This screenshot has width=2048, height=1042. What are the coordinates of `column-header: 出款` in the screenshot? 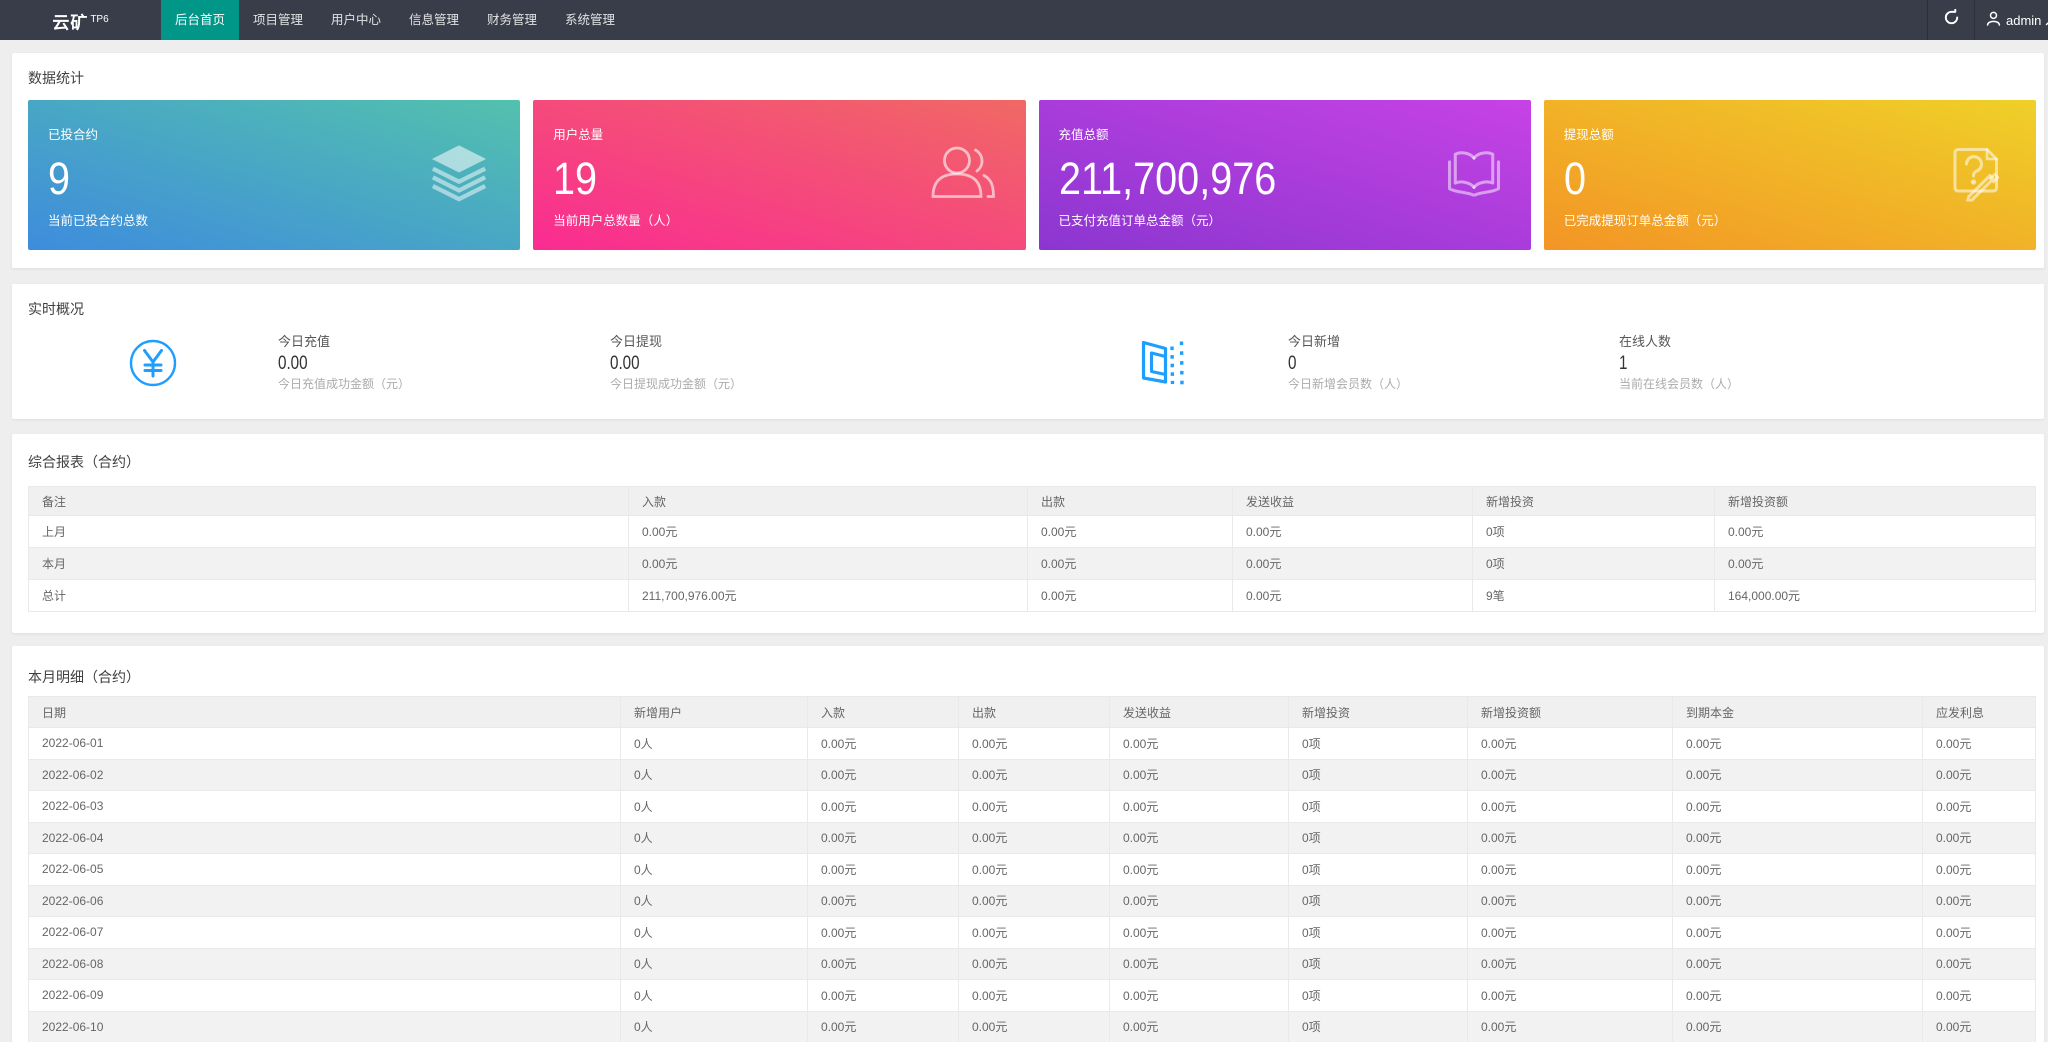 It's located at (1034, 712).